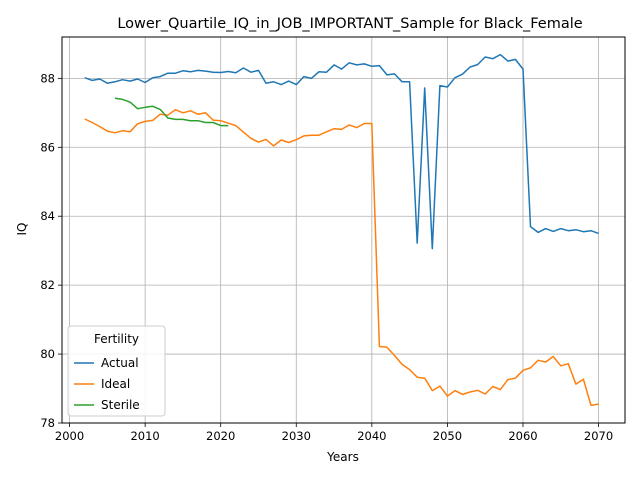  I want to click on x-tick-label: 2070, so click(598, 436).